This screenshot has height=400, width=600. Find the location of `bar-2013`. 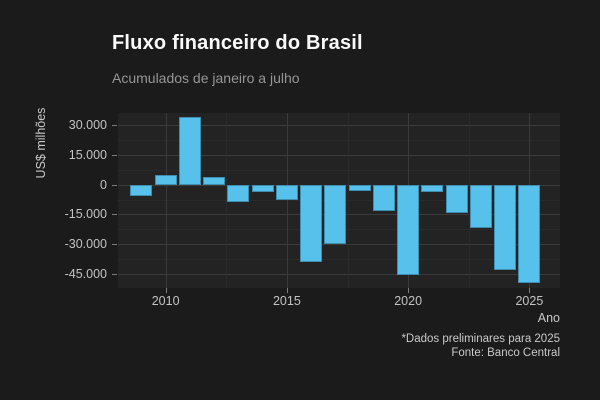

bar-2013 is located at coordinates (238, 193).